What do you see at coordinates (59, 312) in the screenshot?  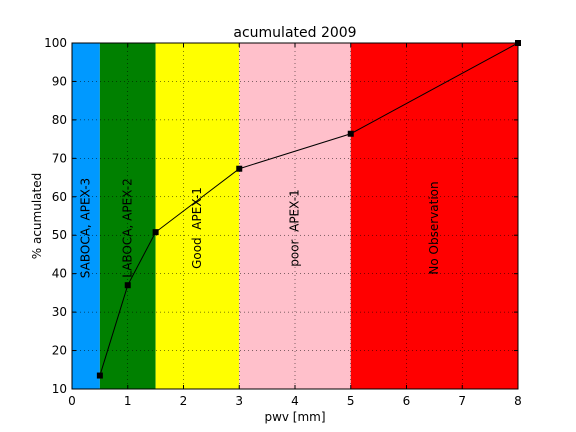 I see `y-tick-label: 30` at bounding box center [59, 312].